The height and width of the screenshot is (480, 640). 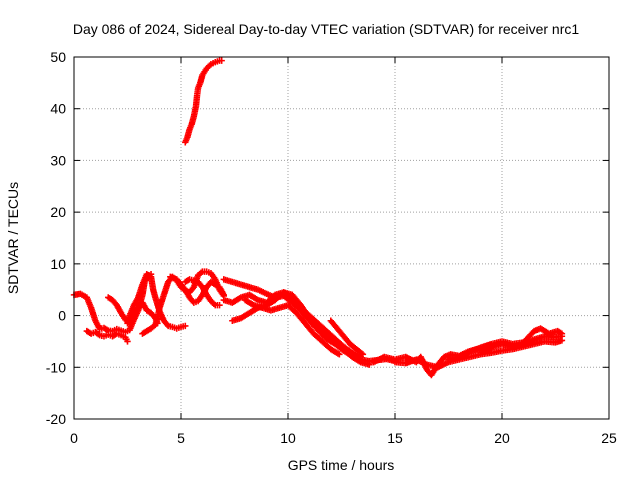 What do you see at coordinates (62, 316) in the screenshot?
I see `y-tick-label: 0` at bounding box center [62, 316].